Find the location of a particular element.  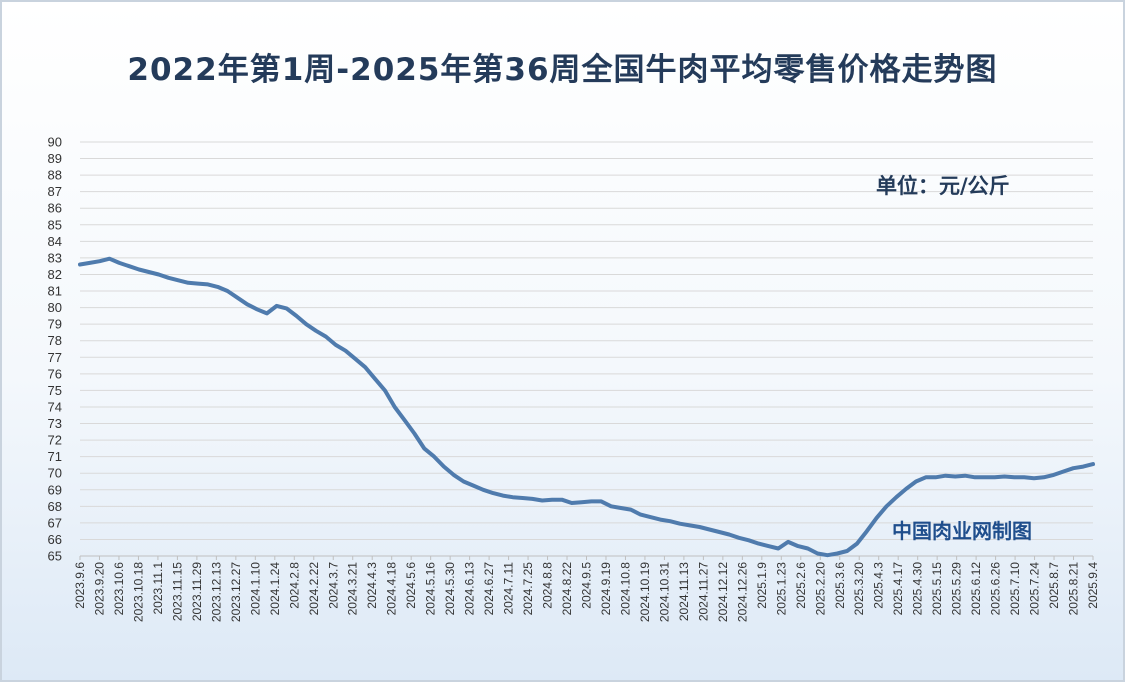

y-tick-label: 84 is located at coordinates (55, 241).